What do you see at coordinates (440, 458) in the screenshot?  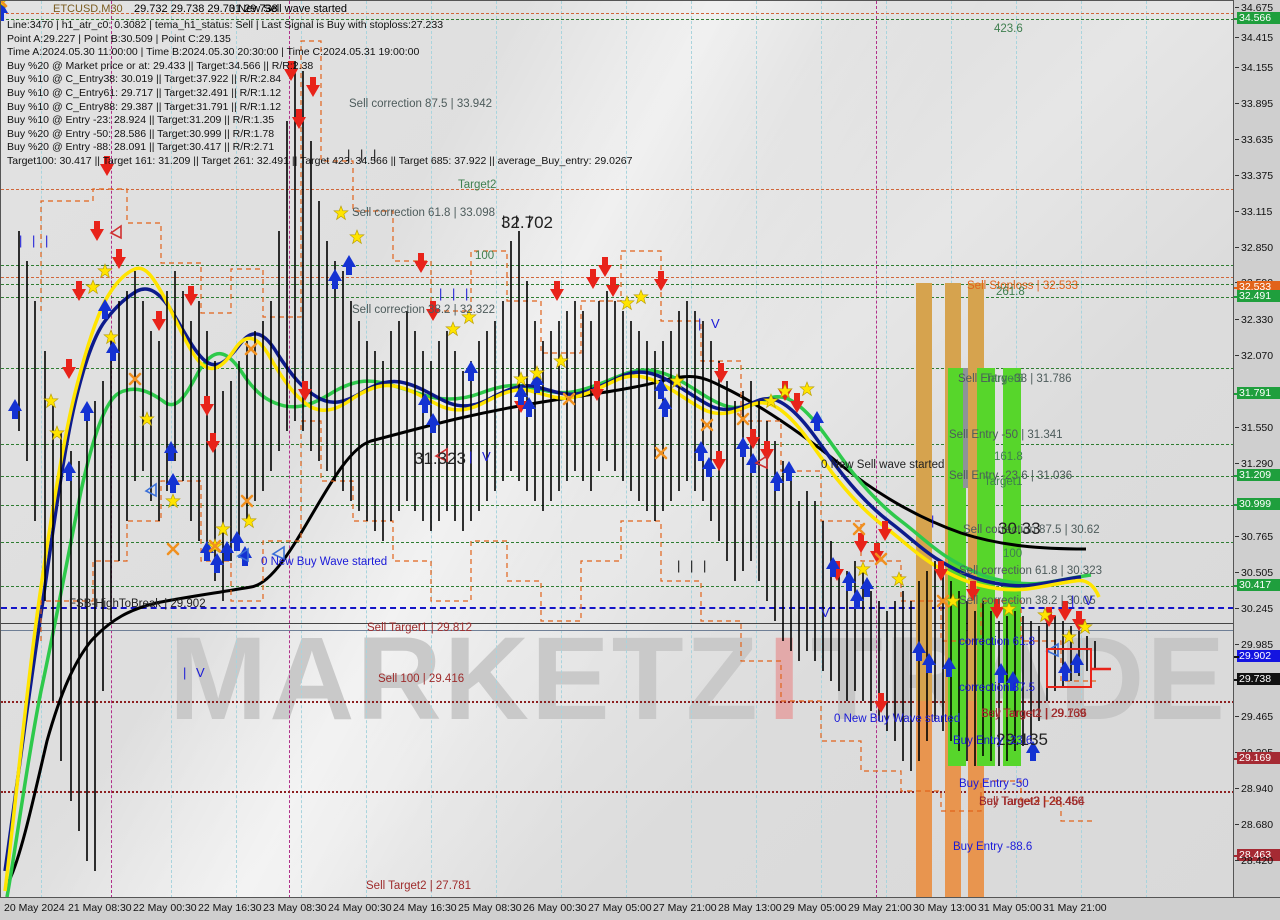 I see `annotation-level-31323: 31.323` at bounding box center [440, 458].